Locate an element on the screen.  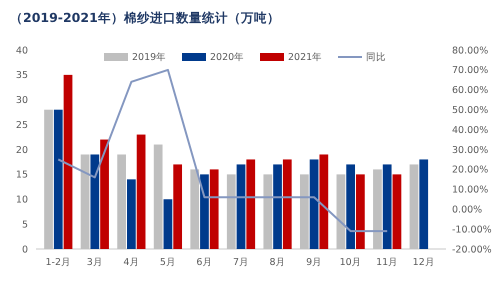
y-tick-label: 35 is located at coordinates (22, 76).